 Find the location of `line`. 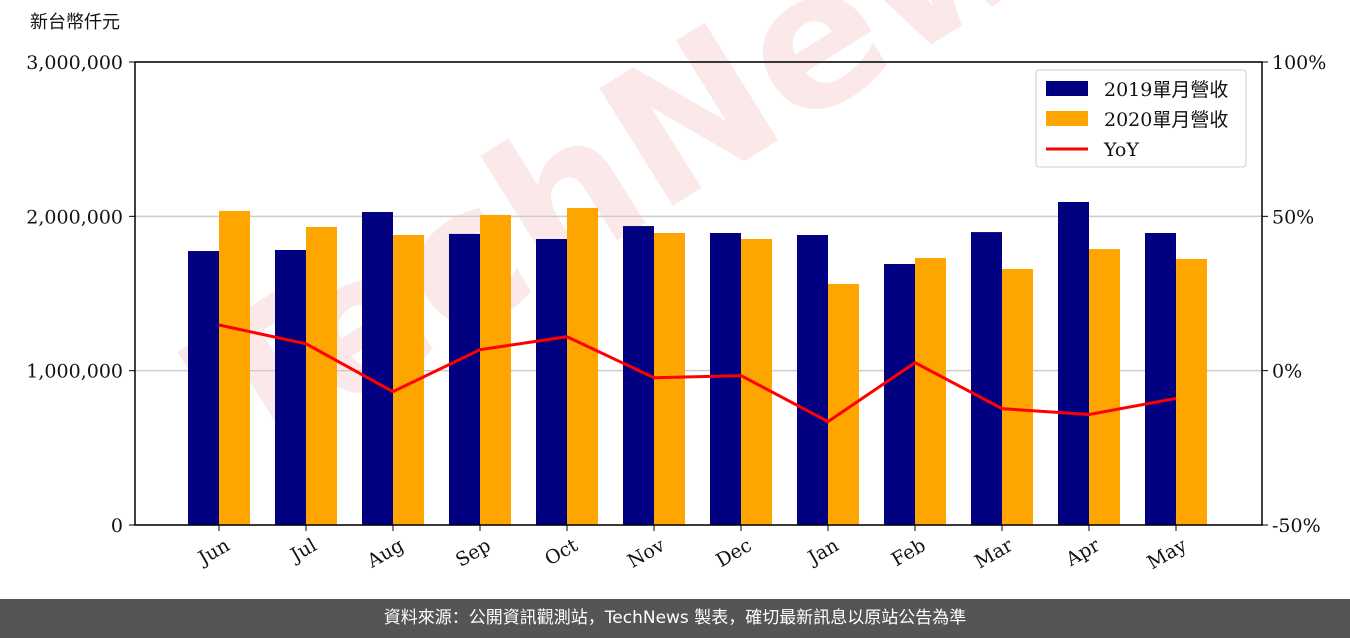

line is located at coordinates (697, 373).